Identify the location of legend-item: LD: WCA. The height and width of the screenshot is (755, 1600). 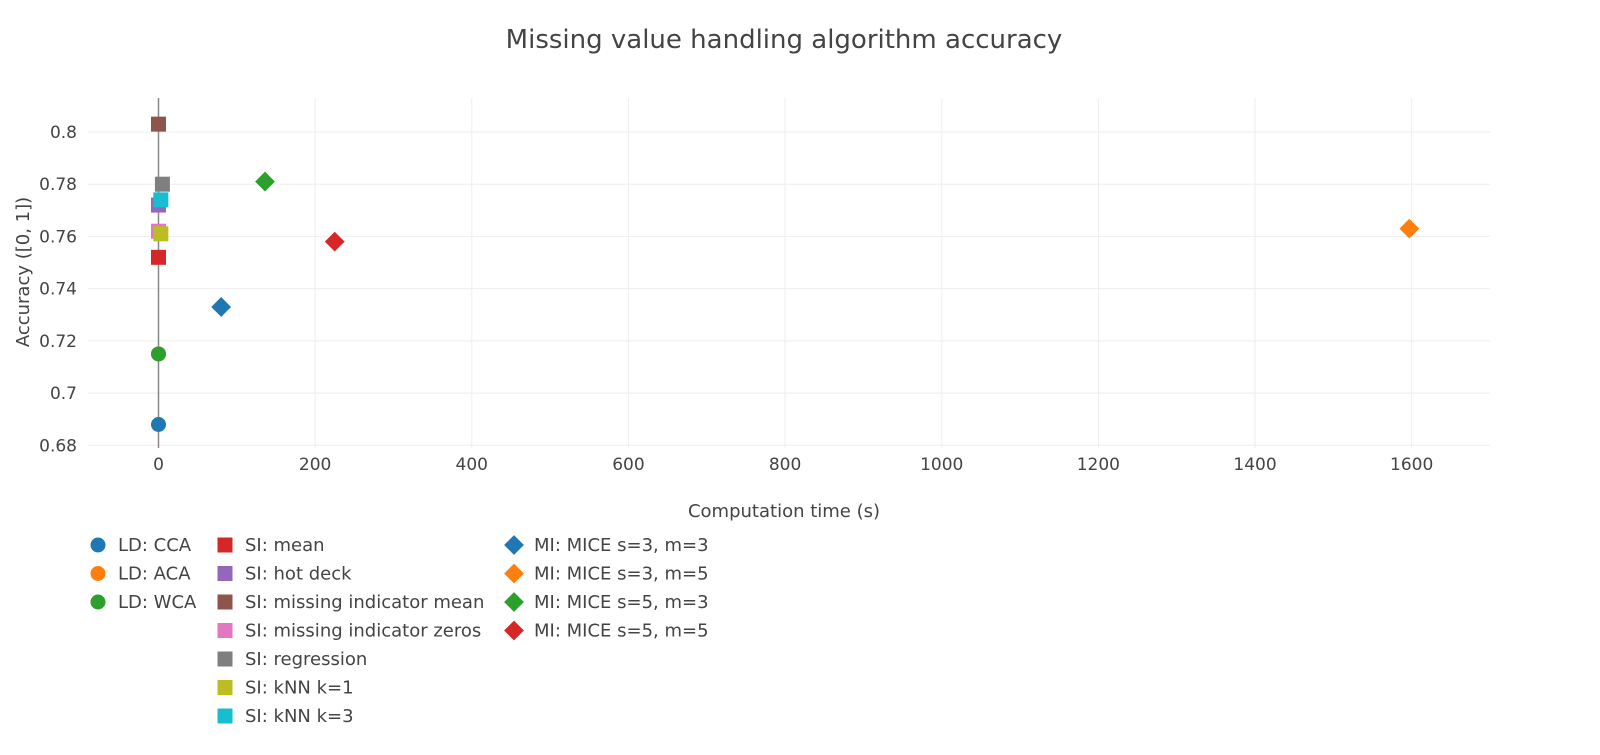
(144, 602).